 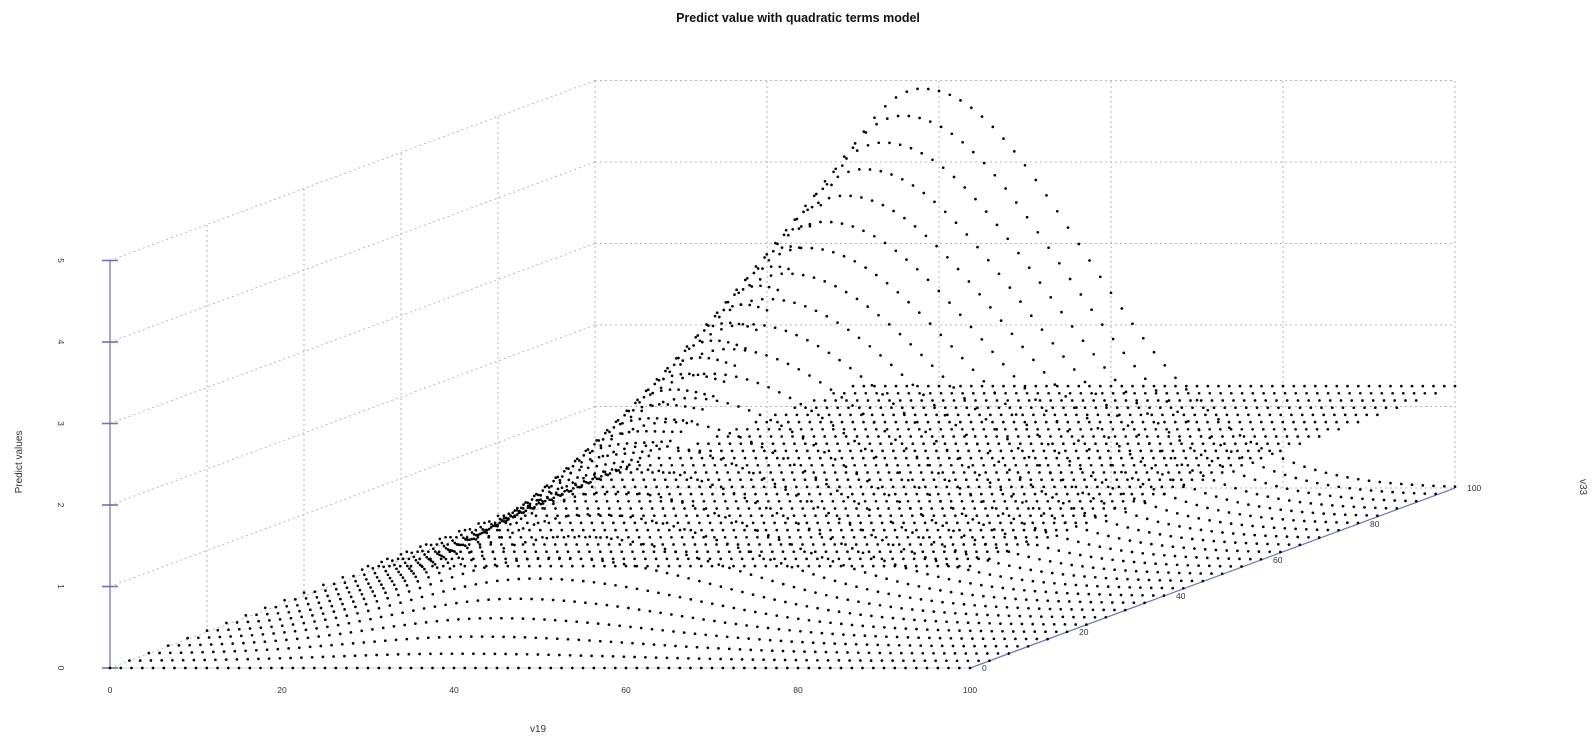 I want to click on x-tick-label: 20, so click(x=282, y=690).